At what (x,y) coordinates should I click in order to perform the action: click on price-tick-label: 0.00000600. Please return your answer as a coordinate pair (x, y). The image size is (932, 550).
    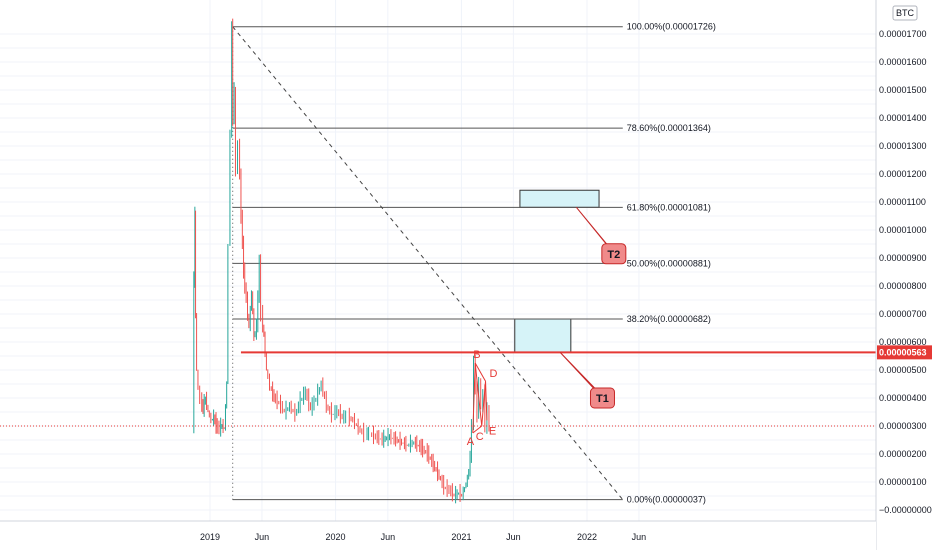
    Looking at the image, I should click on (903, 342).